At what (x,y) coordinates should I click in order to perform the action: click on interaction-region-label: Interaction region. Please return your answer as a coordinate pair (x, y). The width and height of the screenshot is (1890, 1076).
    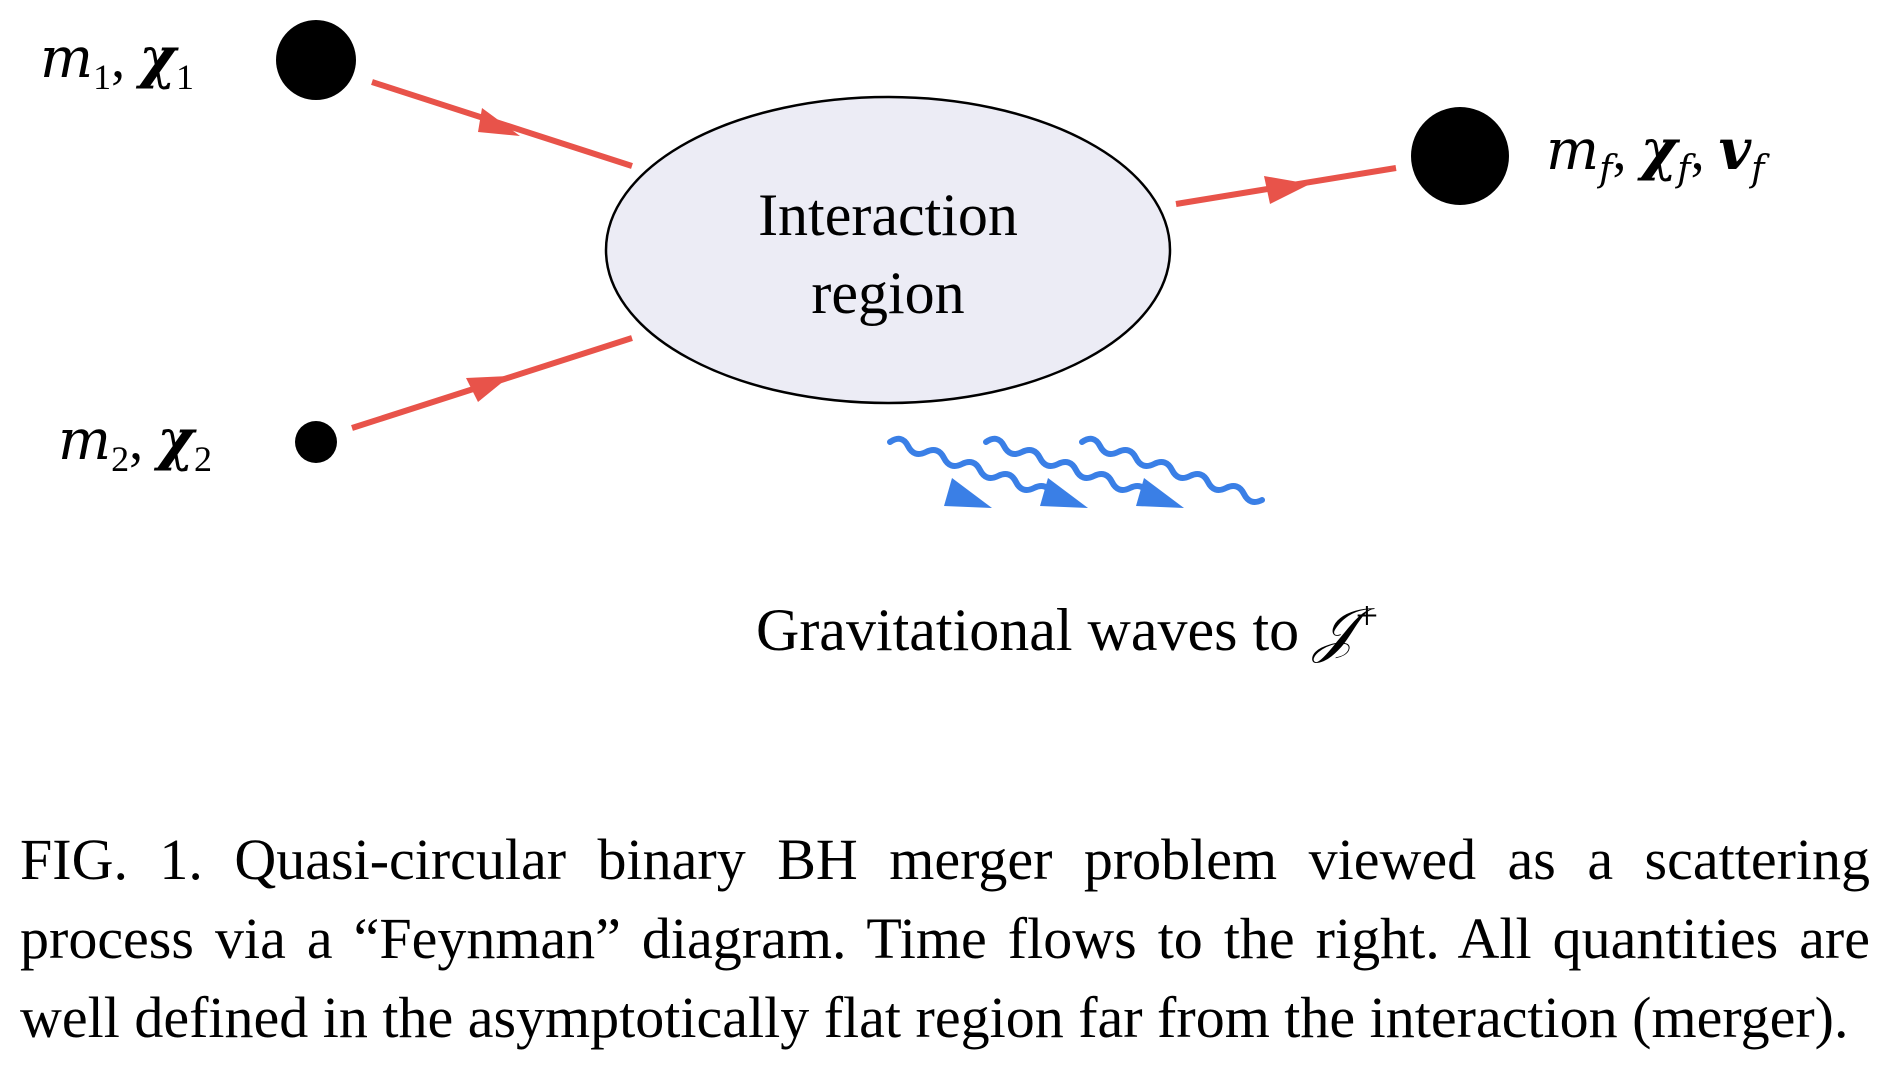
    Looking at the image, I should click on (888, 254).